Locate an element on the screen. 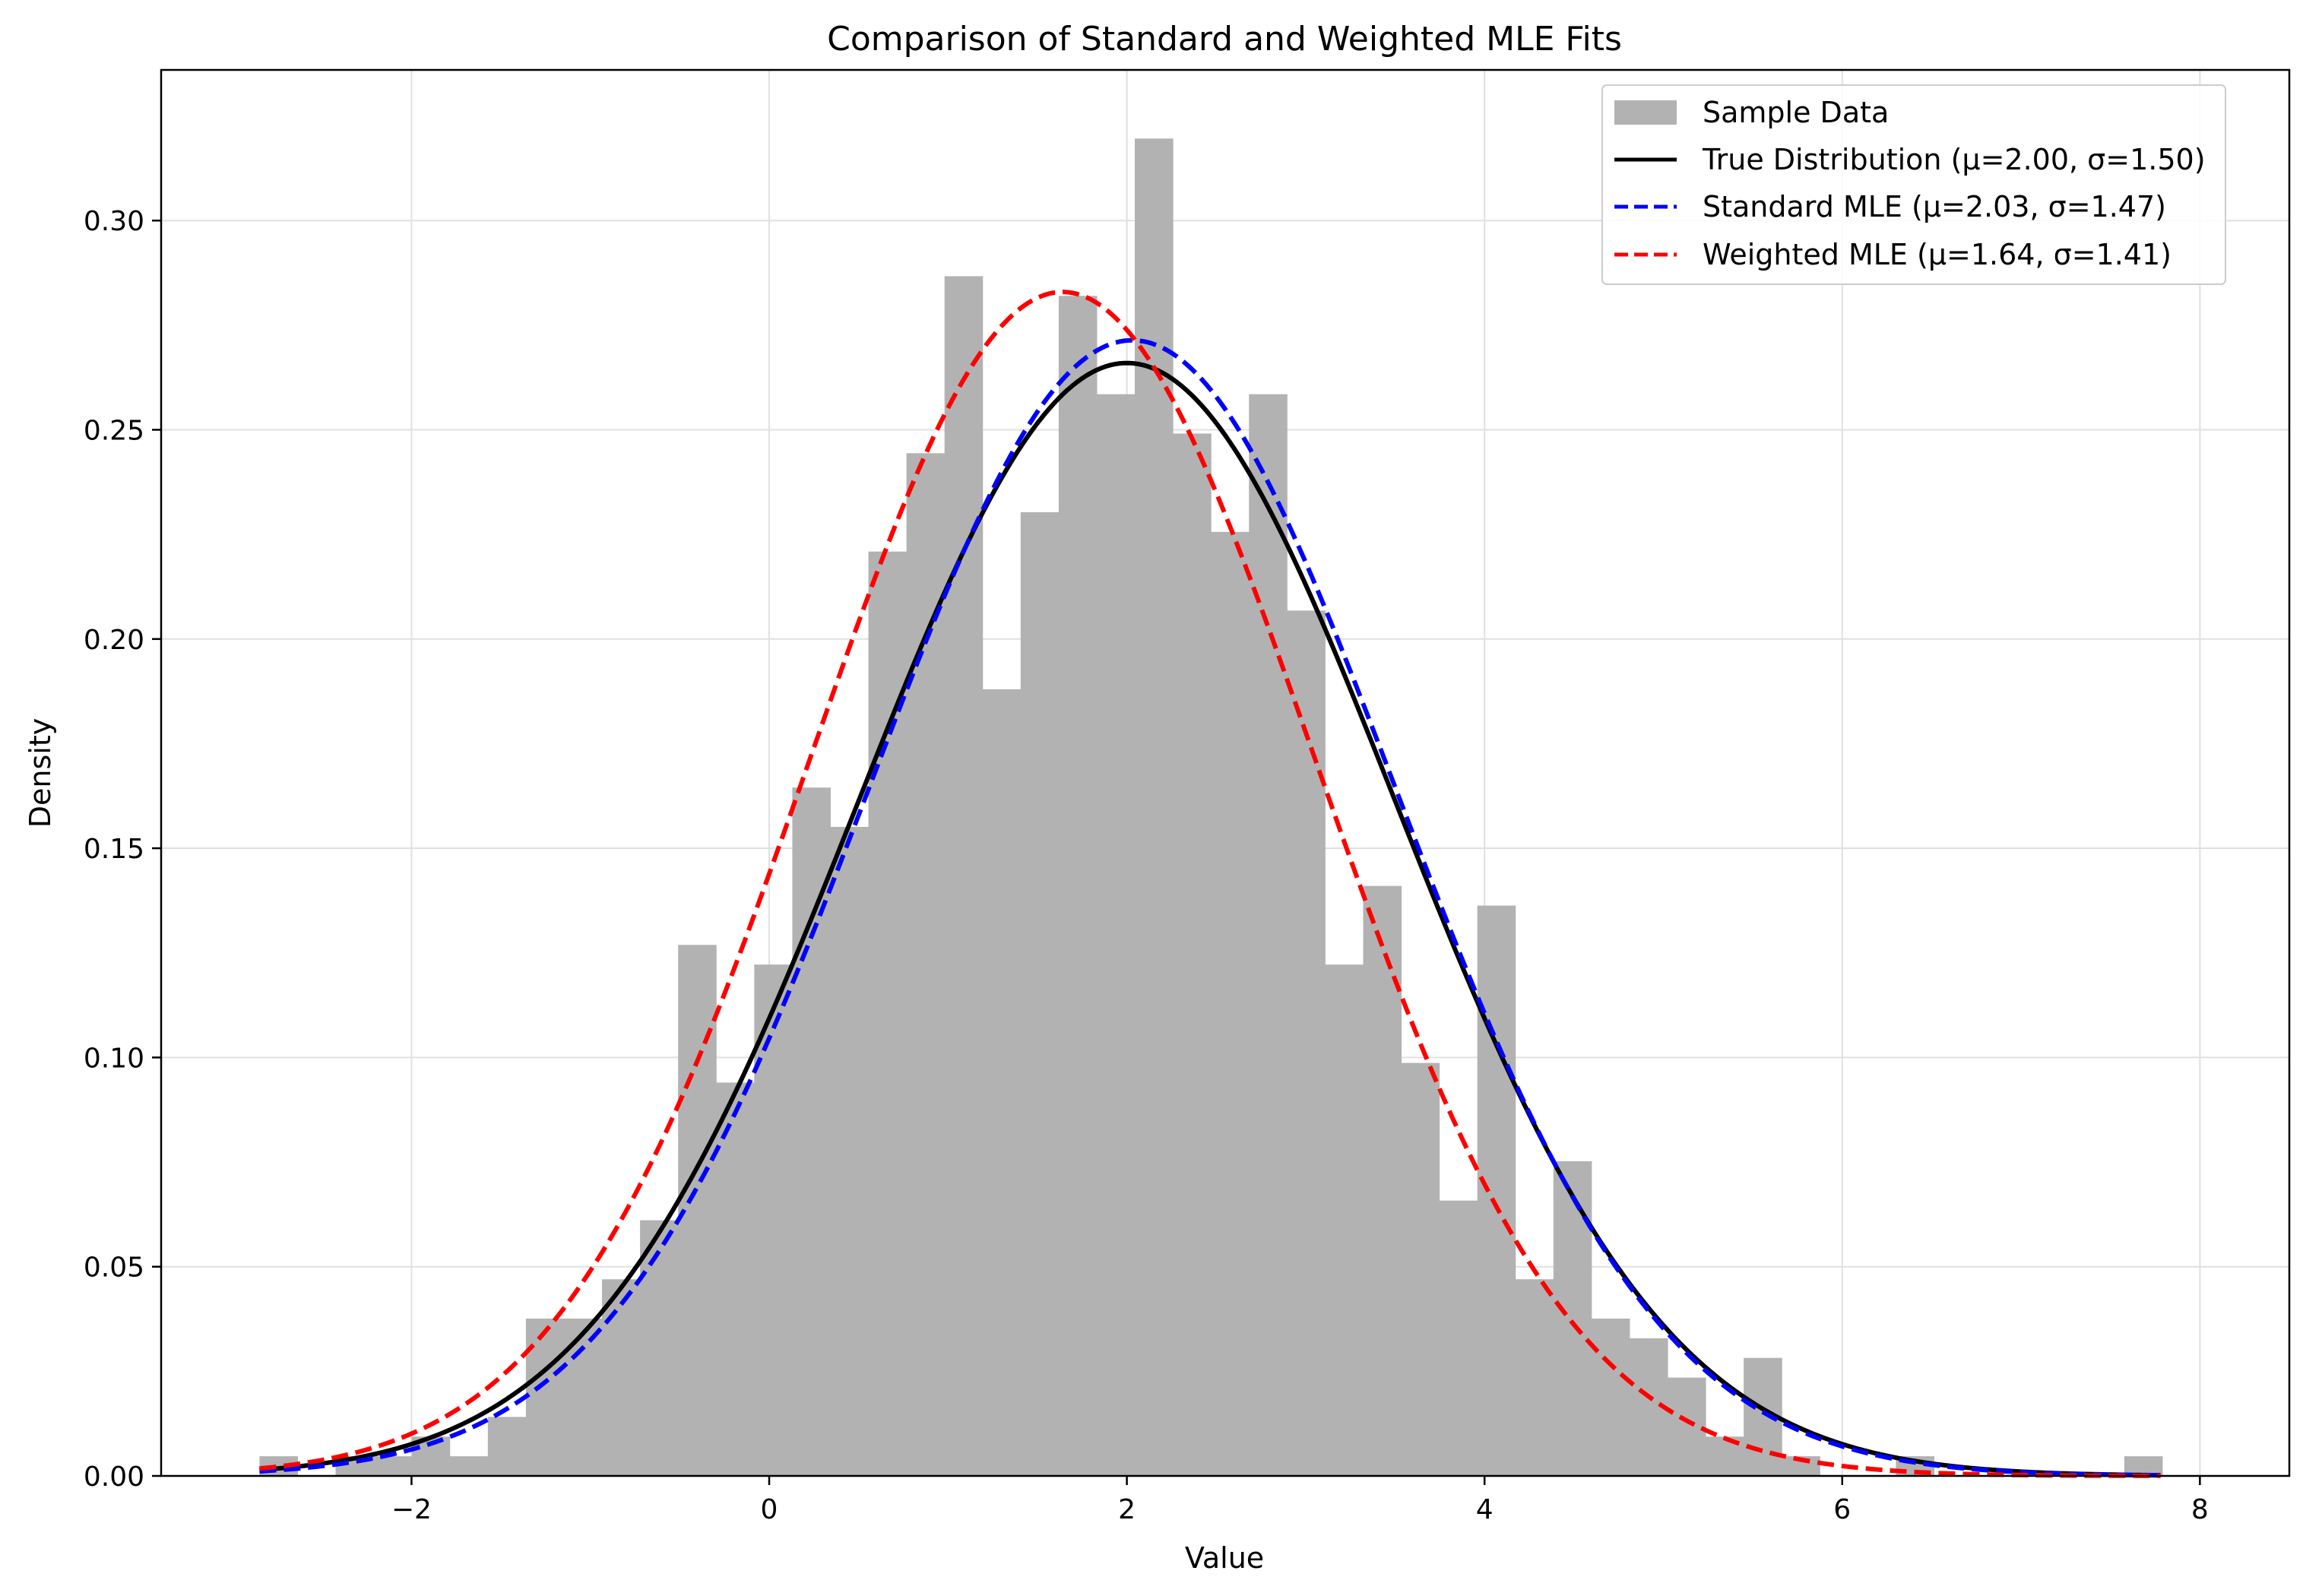 The height and width of the screenshot is (1596, 2303). legend-label-weighted-mle: Weighted MLE (μ=1.64, σ=1.41) is located at coordinates (1937, 255).